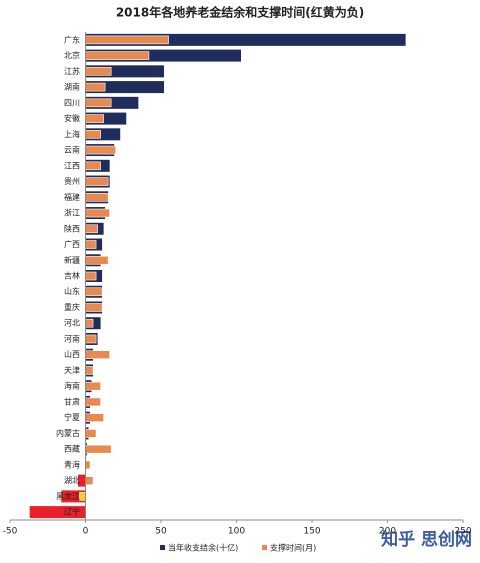  What do you see at coordinates (72, 71) in the screenshot?
I see `y-tick-label: 江苏` at bounding box center [72, 71].